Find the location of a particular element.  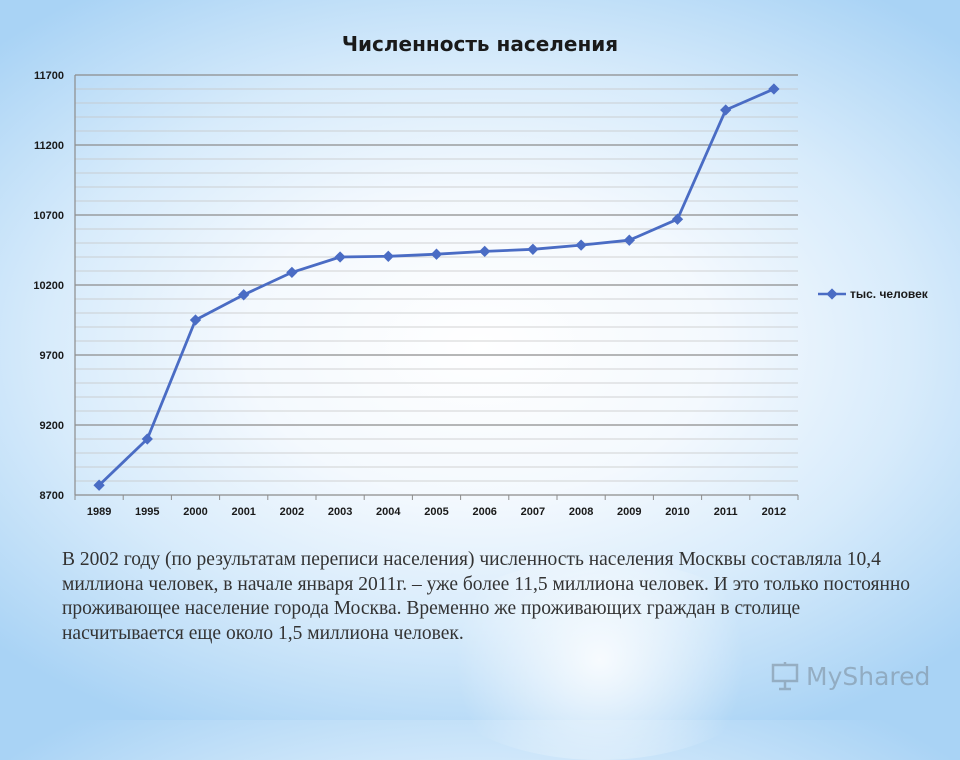

x-tick-label: 2001 is located at coordinates (243, 512).